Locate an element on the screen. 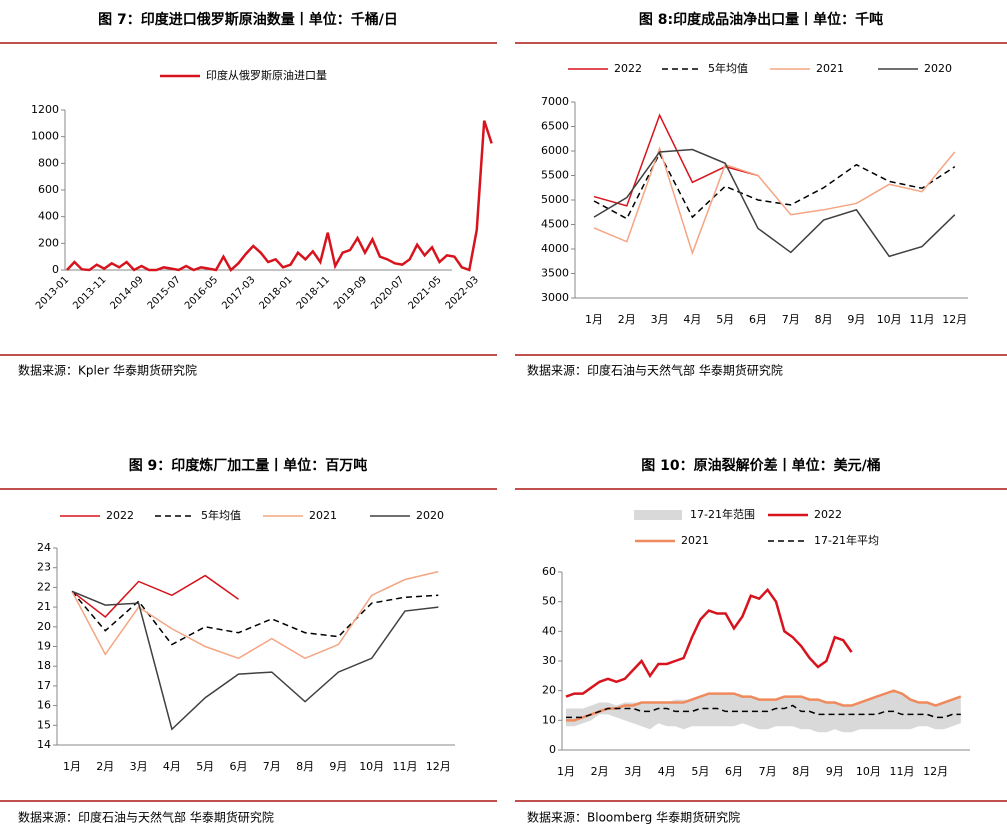 The width and height of the screenshot is (1007, 834). y-tick-label: 800 is located at coordinates (48, 162).